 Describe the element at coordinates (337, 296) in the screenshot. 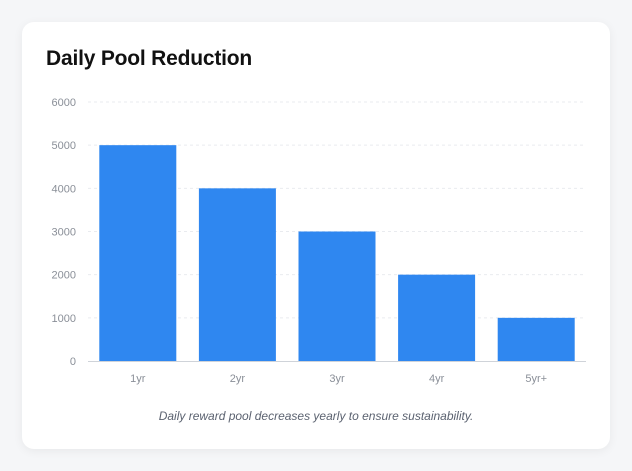

I see `bar-3yr` at that location.